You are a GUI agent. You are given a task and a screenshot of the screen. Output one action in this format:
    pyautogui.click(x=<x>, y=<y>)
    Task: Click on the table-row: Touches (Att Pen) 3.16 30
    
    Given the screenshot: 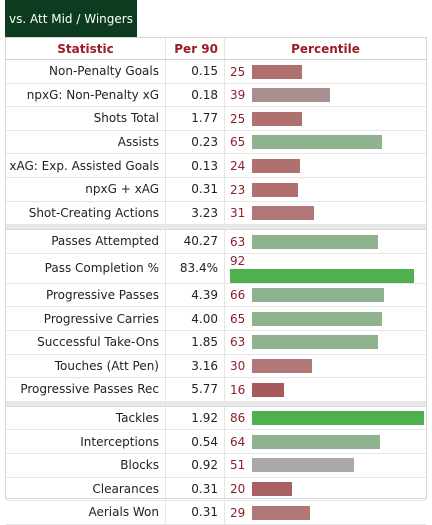 What is the action you would take?
    pyautogui.click(x=216, y=366)
    